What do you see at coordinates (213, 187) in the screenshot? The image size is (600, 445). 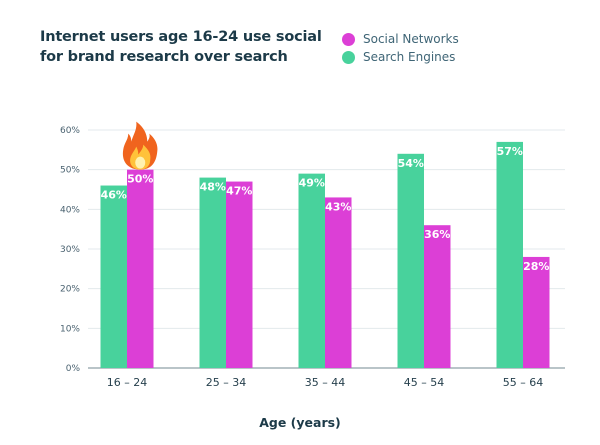 I see `data-label: 48%` at bounding box center [213, 187].